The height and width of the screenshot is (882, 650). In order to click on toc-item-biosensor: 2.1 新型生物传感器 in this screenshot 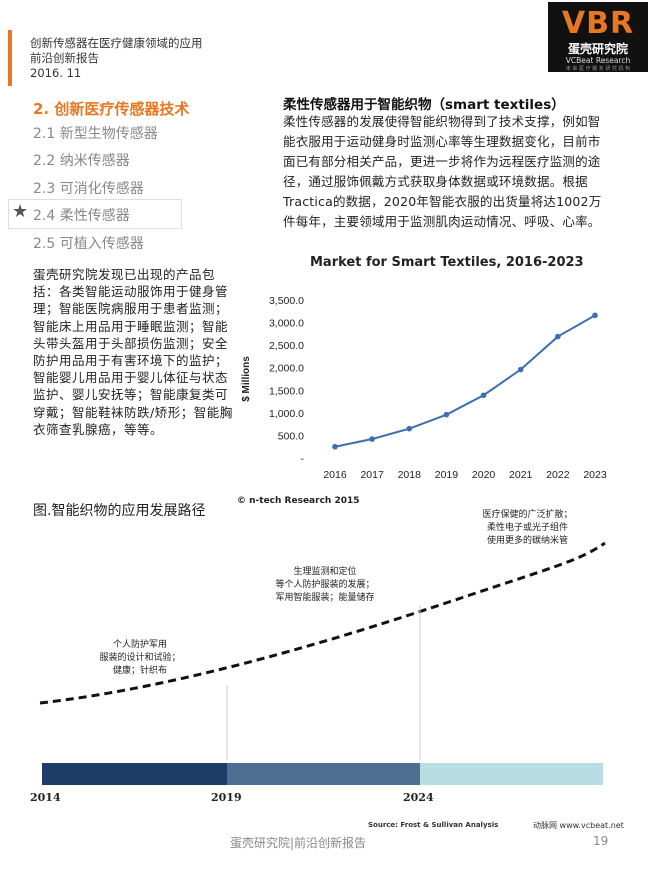, I will do `click(95, 134)`.